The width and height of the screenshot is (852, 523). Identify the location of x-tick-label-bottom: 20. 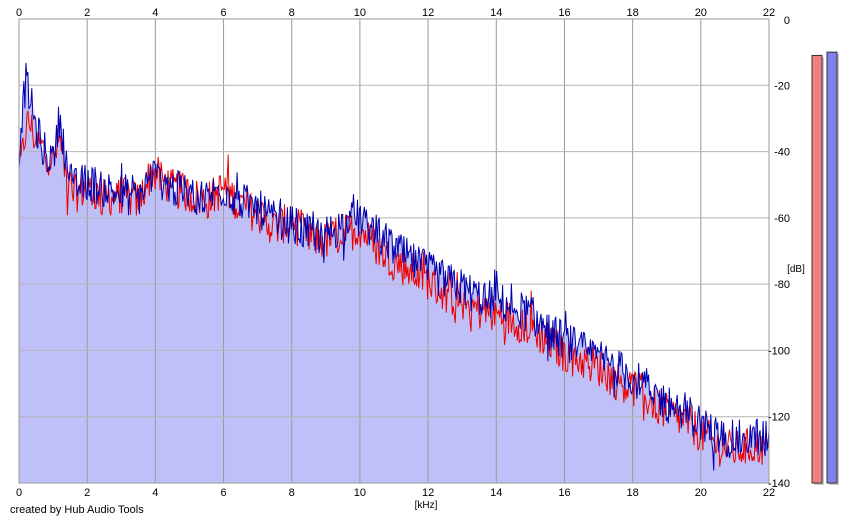
(701, 493).